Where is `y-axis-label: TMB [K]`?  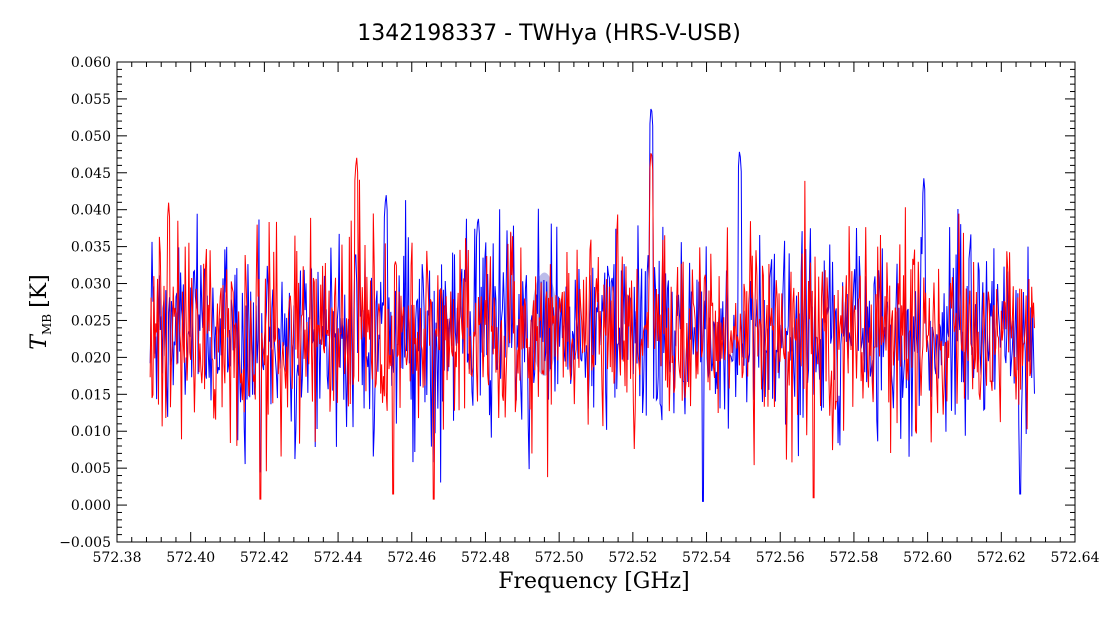
y-axis-label: TMB [K] is located at coordinates (40, 311).